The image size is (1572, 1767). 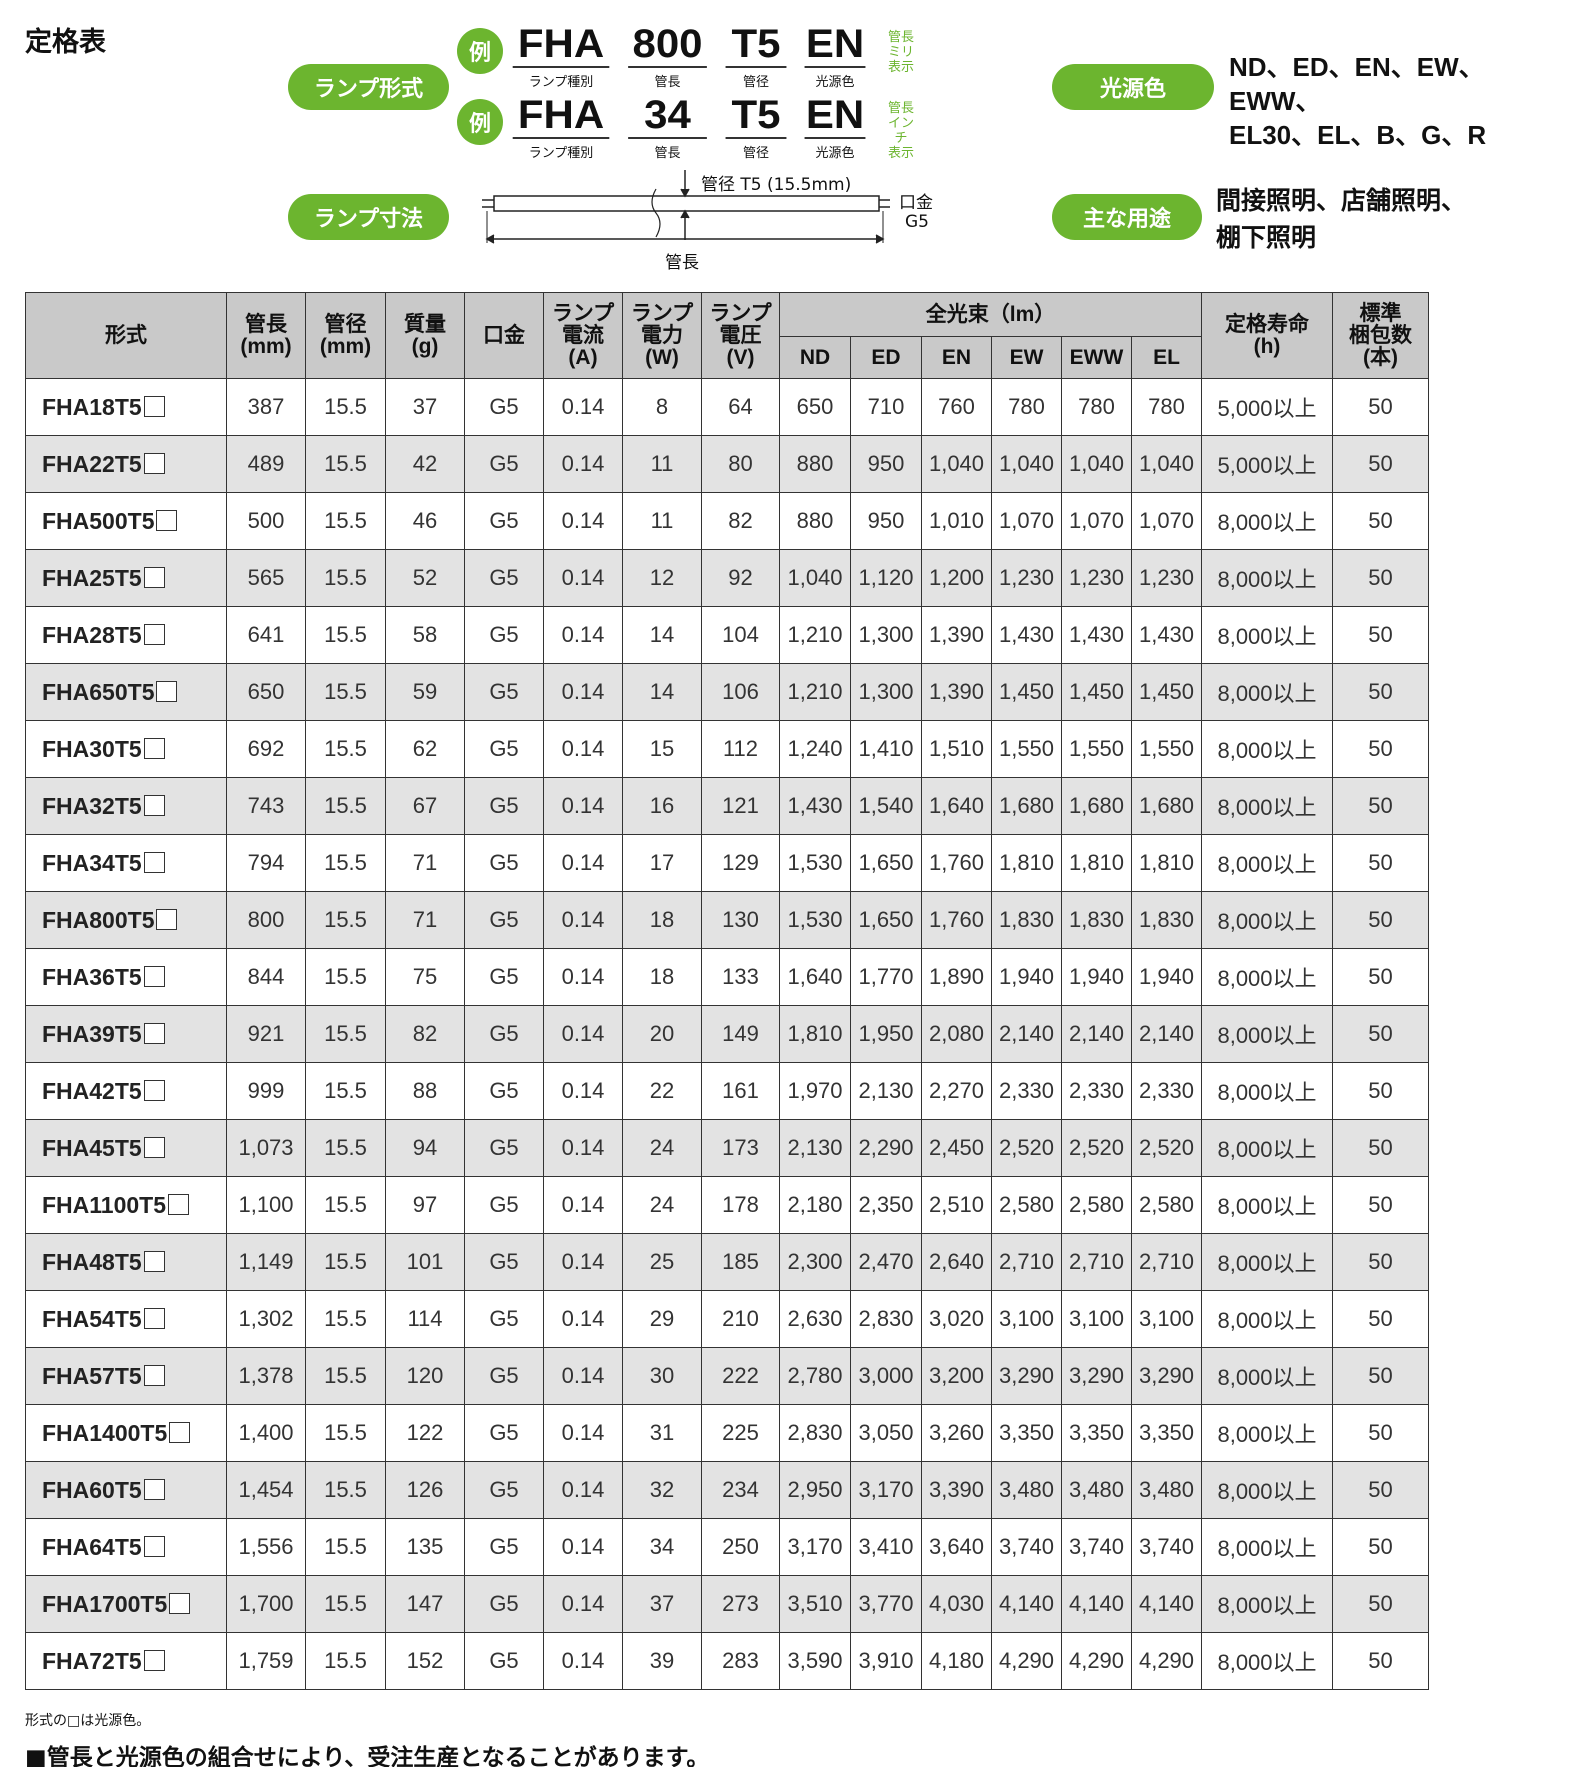 What do you see at coordinates (92, 1147) in the screenshot?
I see `model-name: FHA45T5` at bounding box center [92, 1147].